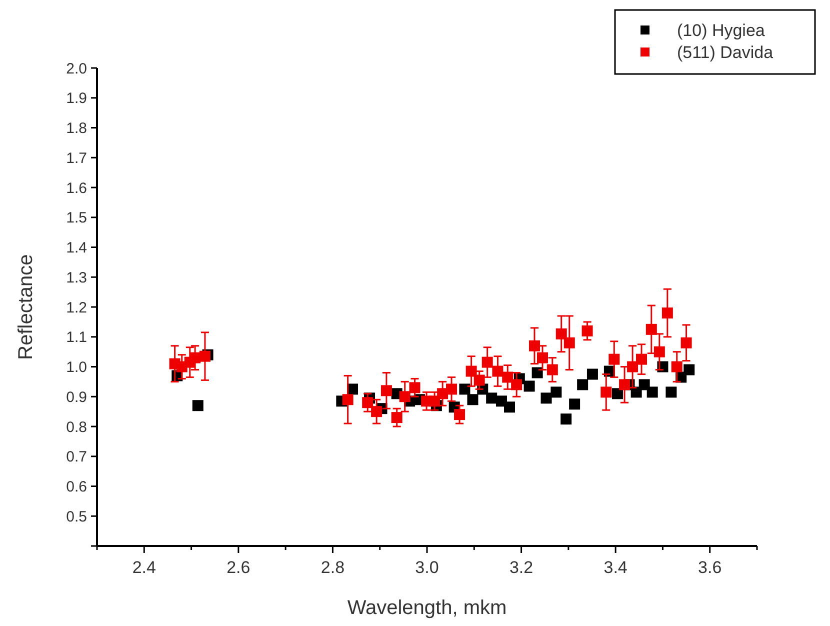  I want to click on y-tick-label: 0.7, so click(76, 457).